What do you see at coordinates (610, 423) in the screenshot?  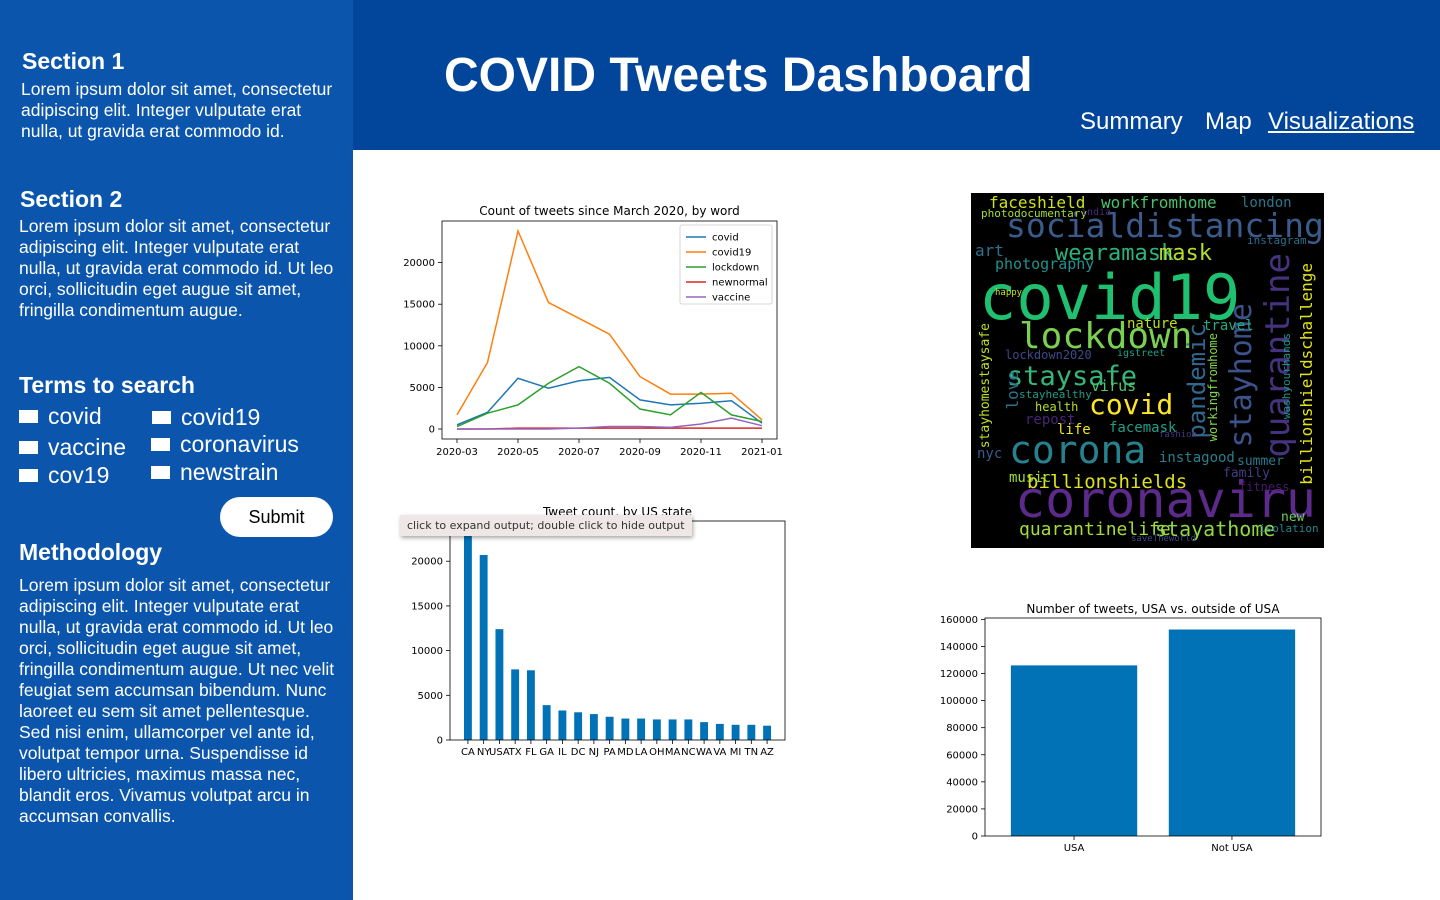 I see `series-line-vaccine` at bounding box center [610, 423].